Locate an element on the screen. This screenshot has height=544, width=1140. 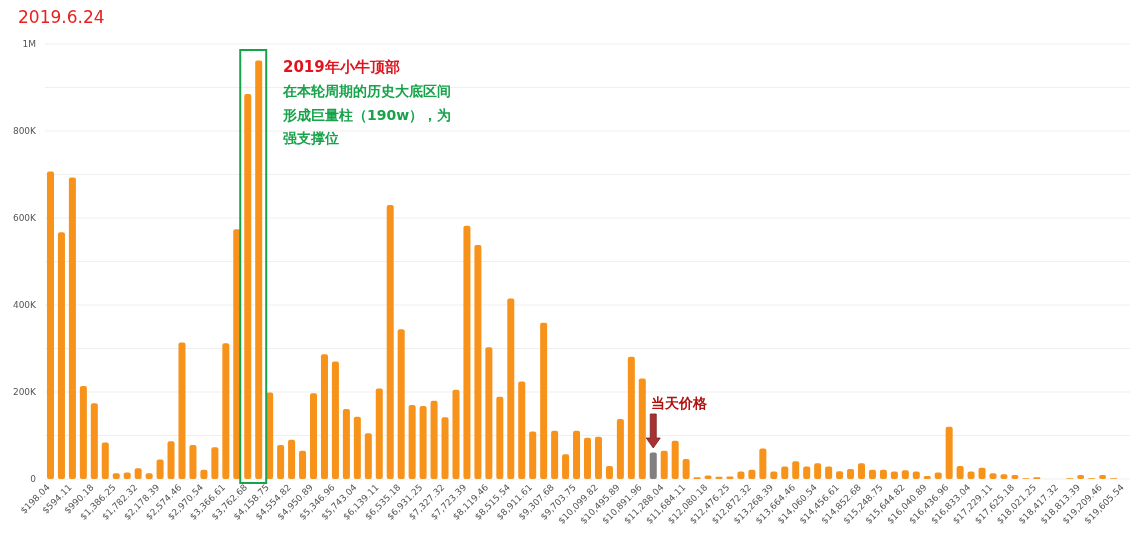
y-tick-label: 400K is located at coordinates (25, 305).